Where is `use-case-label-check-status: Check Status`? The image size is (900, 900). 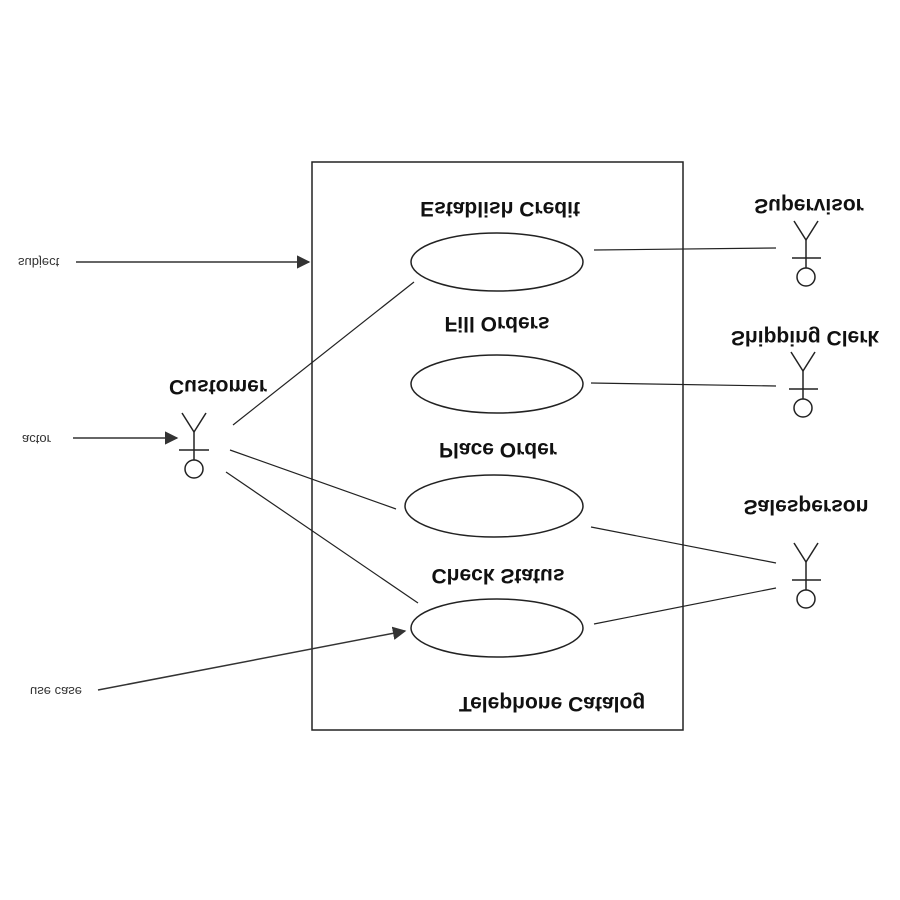 use-case-label-check-status: Check Status is located at coordinates (497, 575).